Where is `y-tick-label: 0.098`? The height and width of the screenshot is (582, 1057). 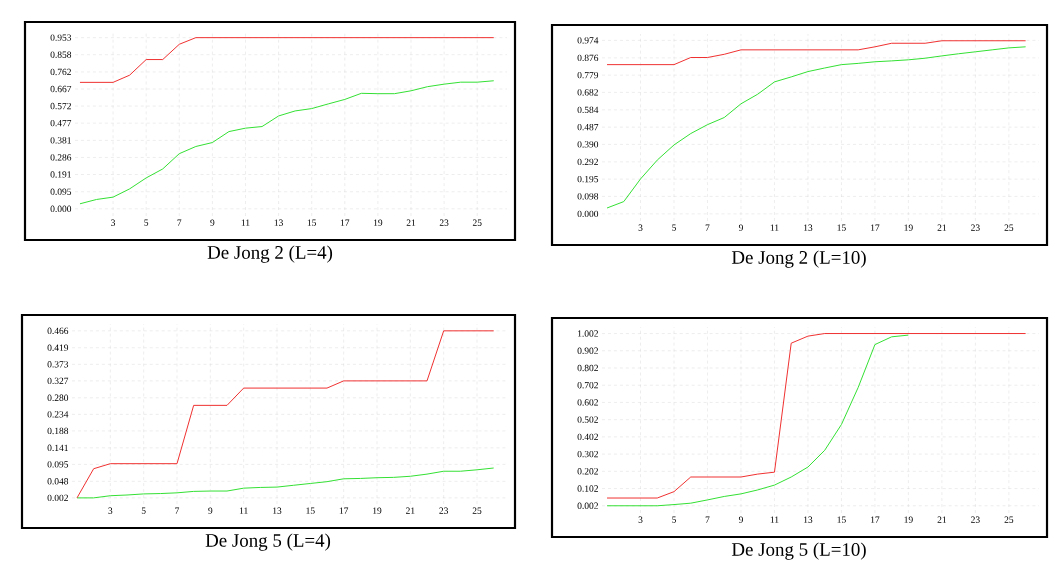
y-tick-label: 0.098 is located at coordinates (588, 196).